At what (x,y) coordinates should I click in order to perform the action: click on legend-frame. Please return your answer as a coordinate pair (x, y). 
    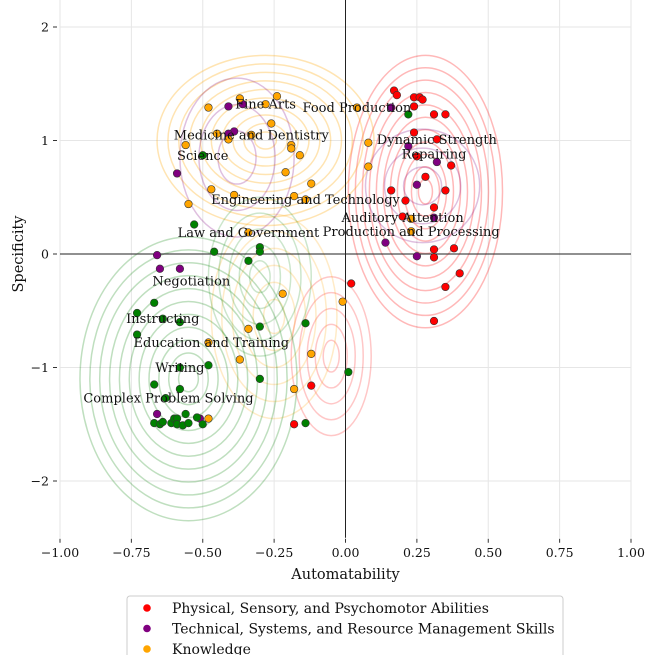
    Looking at the image, I should click on (345, 627).